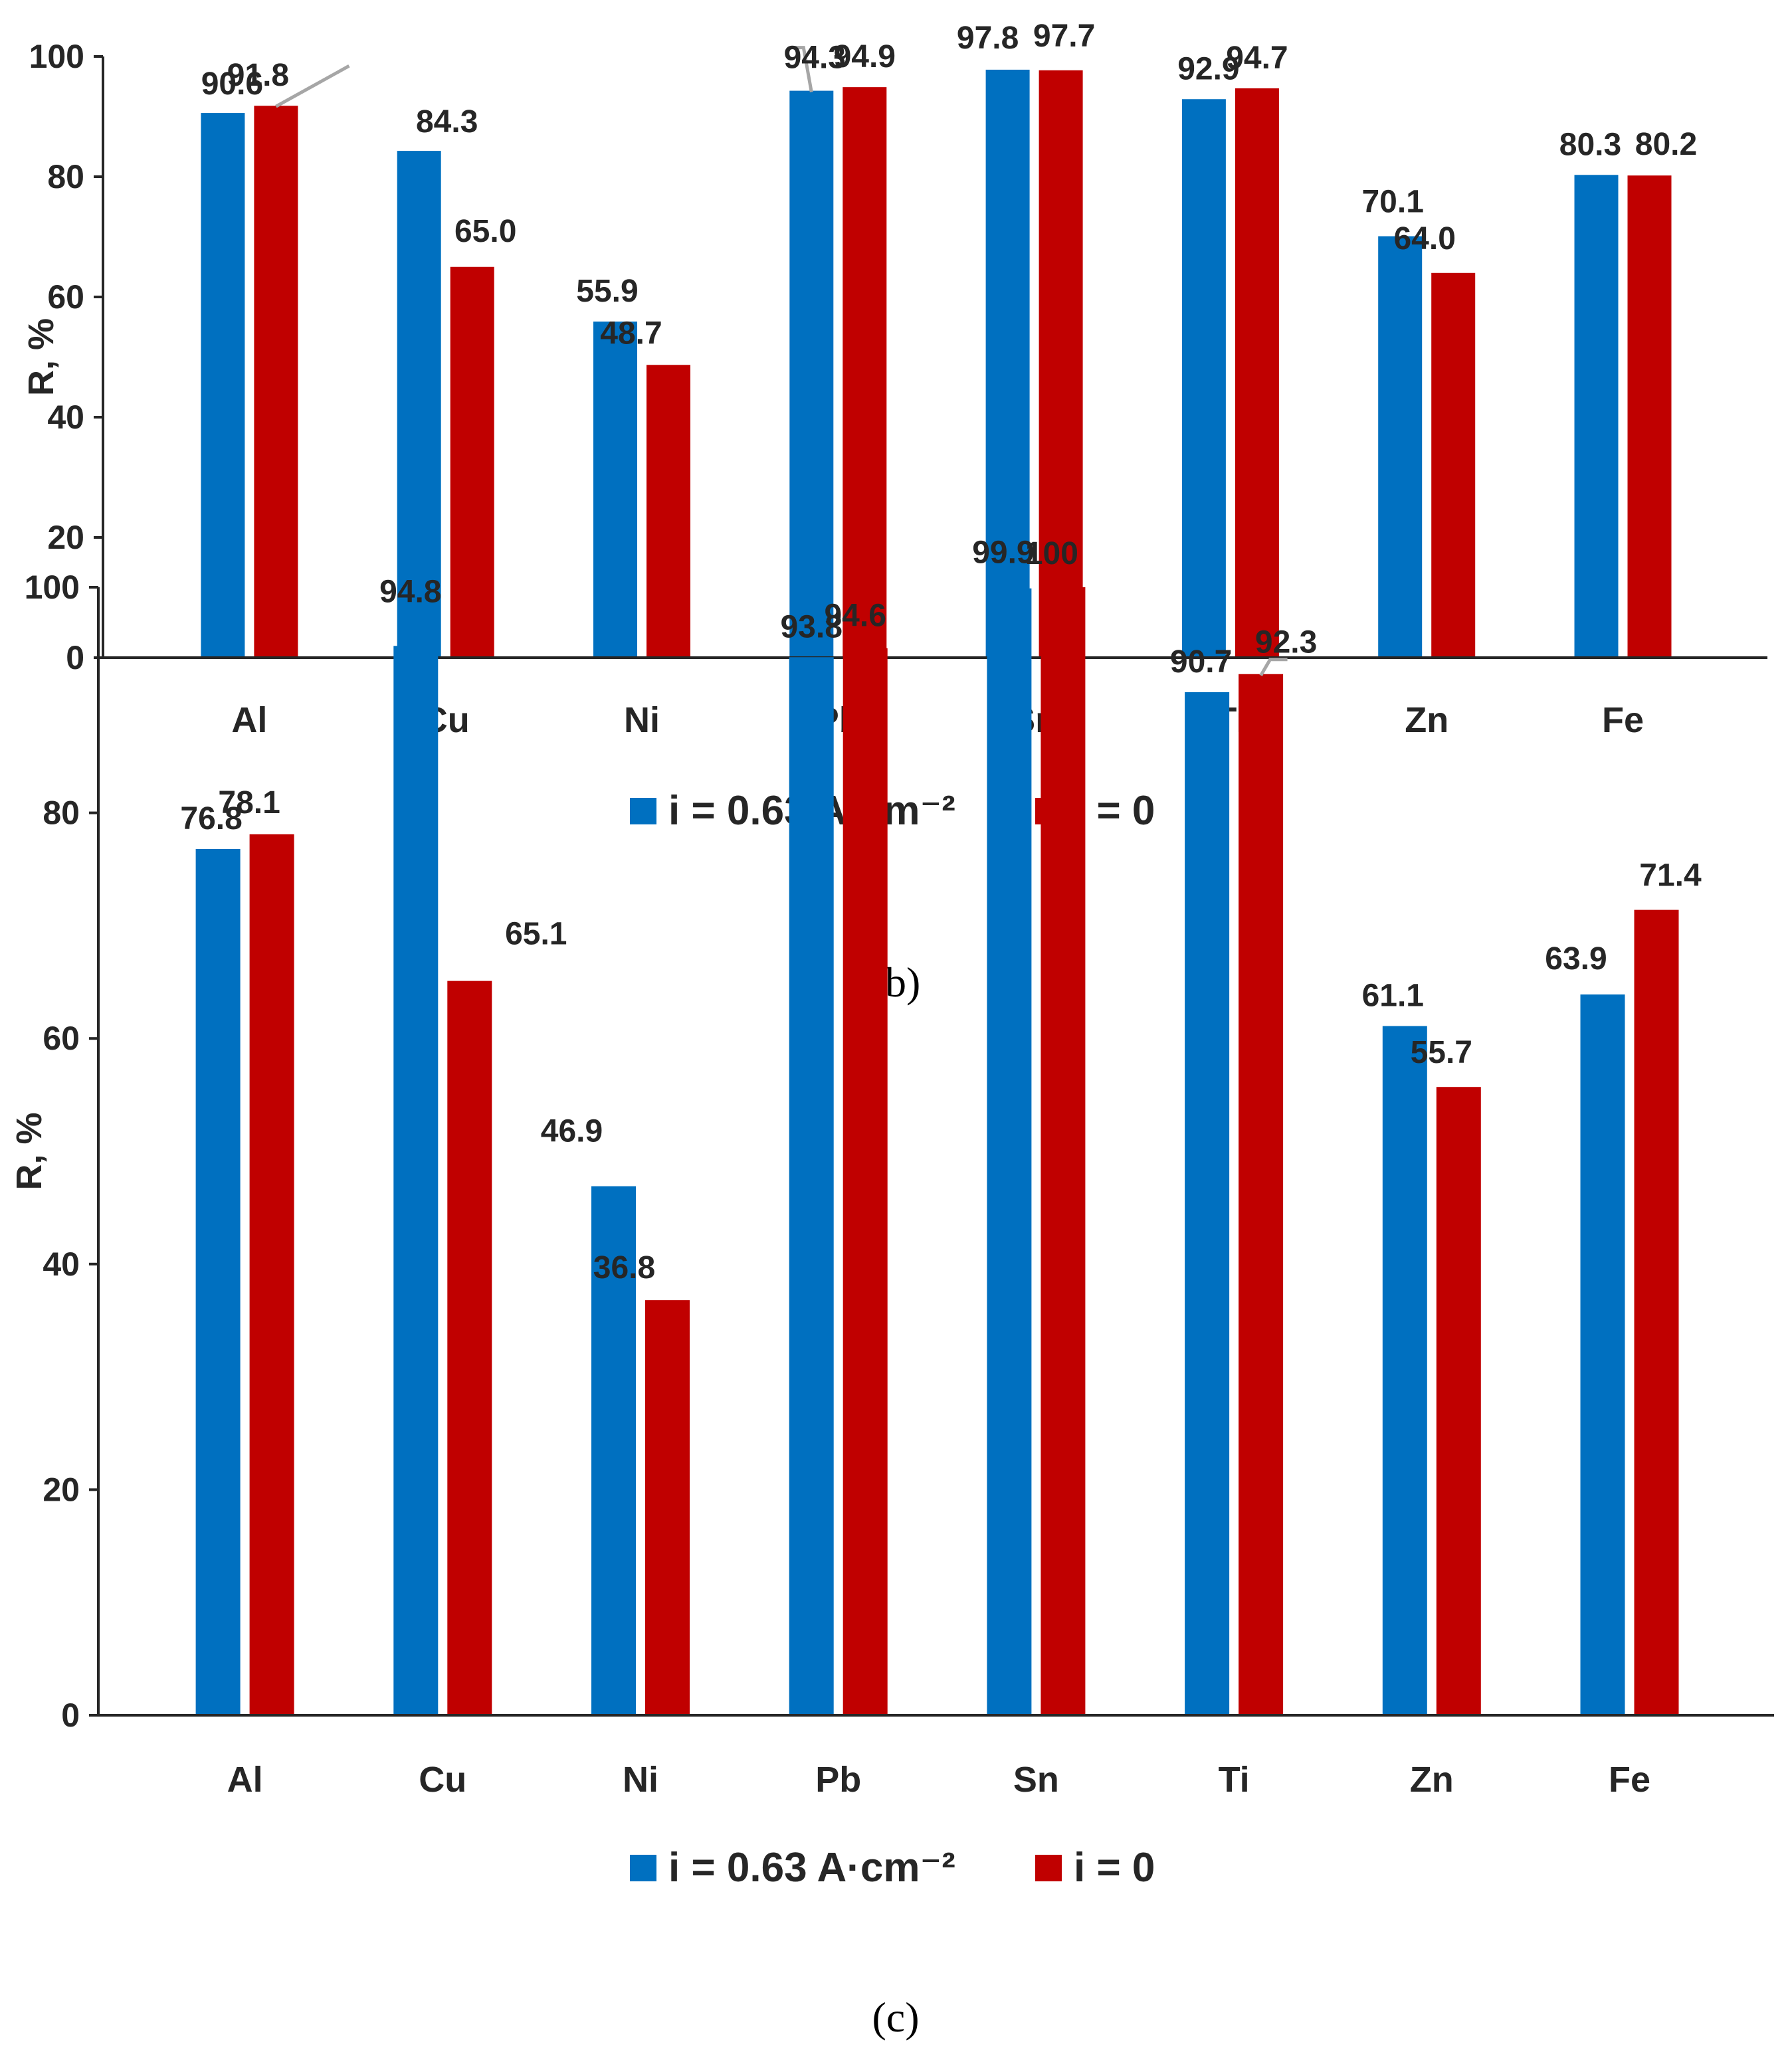 The height and width of the screenshot is (2070, 1792). What do you see at coordinates (258, 75) in the screenshot?
I see `data-label: 91.8` at bounding box center [258, 75].